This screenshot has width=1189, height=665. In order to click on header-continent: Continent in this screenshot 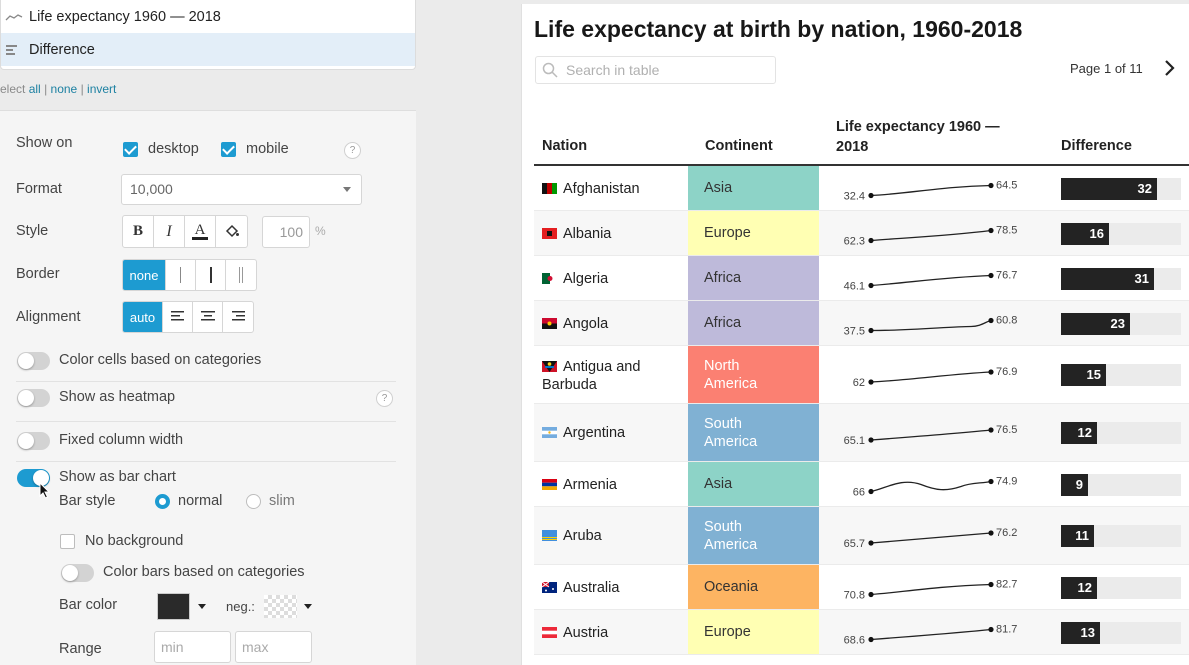, I will do `click(739, 146)`.